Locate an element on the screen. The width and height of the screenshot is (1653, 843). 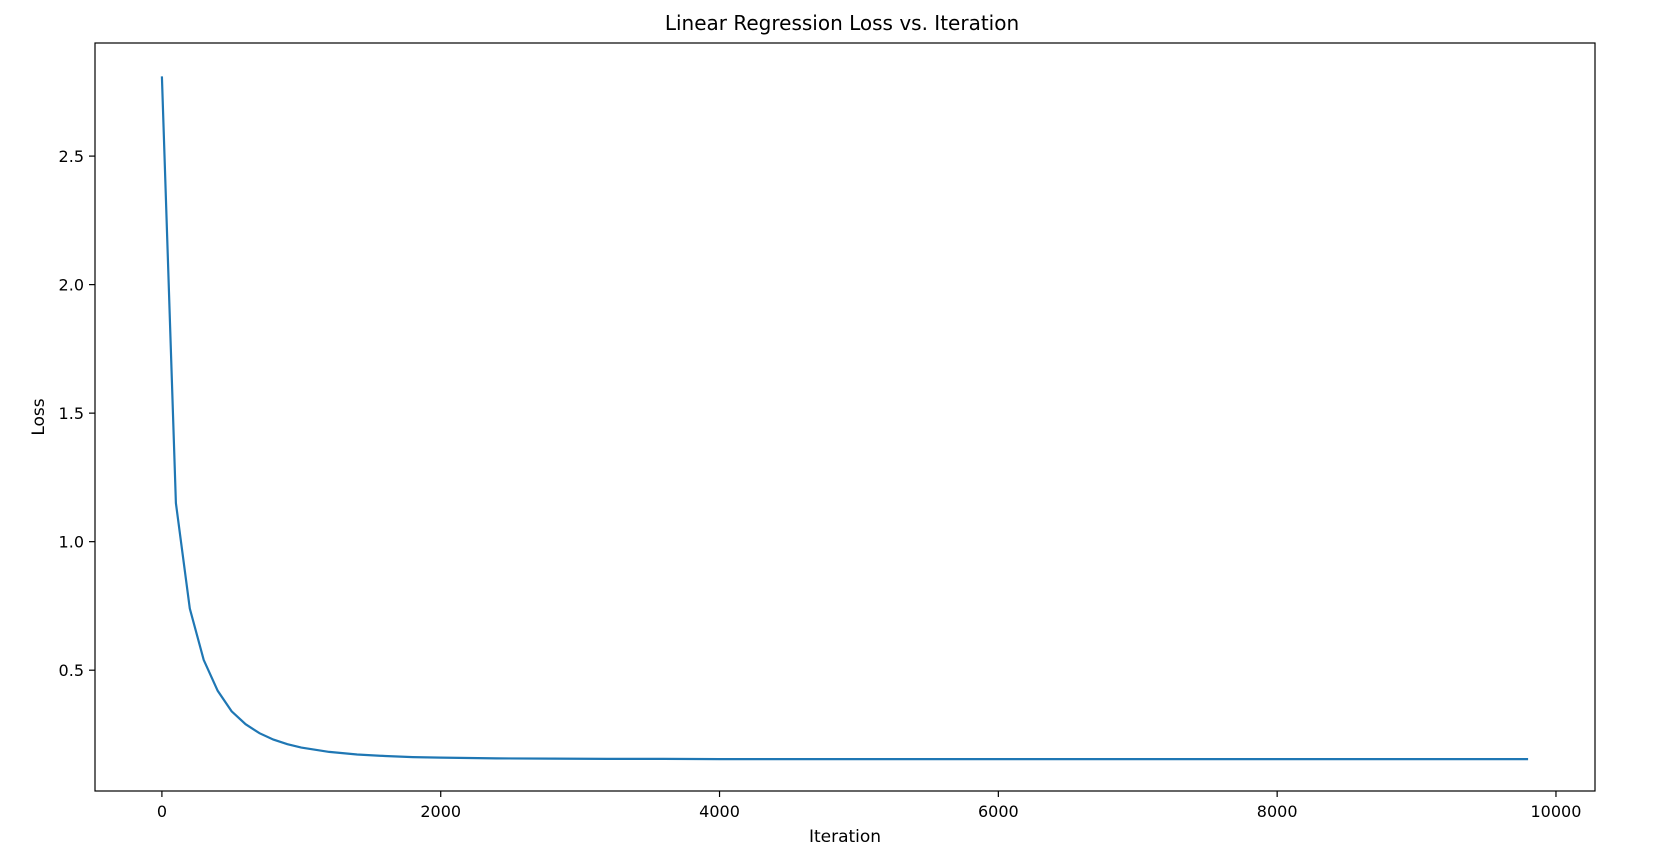
y-tick-label: 0.5 is located at coordinates (71, 670).